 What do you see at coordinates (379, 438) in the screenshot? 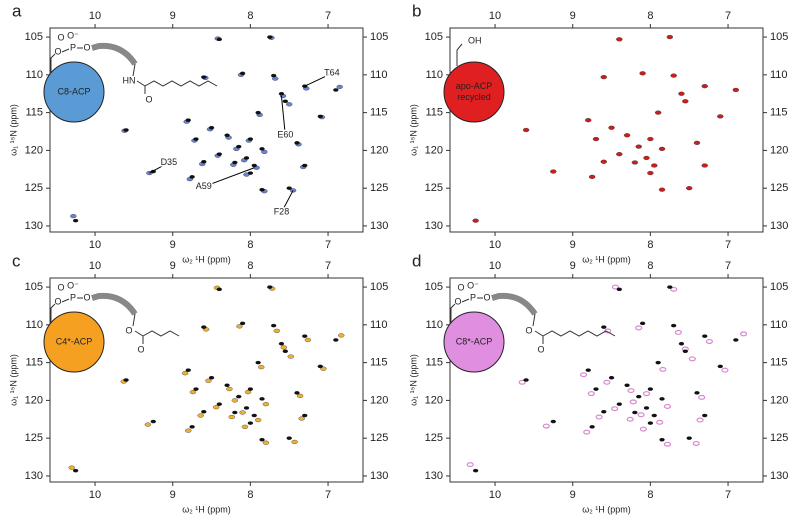
I see `y-tick-label-right: 125` at bounding box center [379, 438].